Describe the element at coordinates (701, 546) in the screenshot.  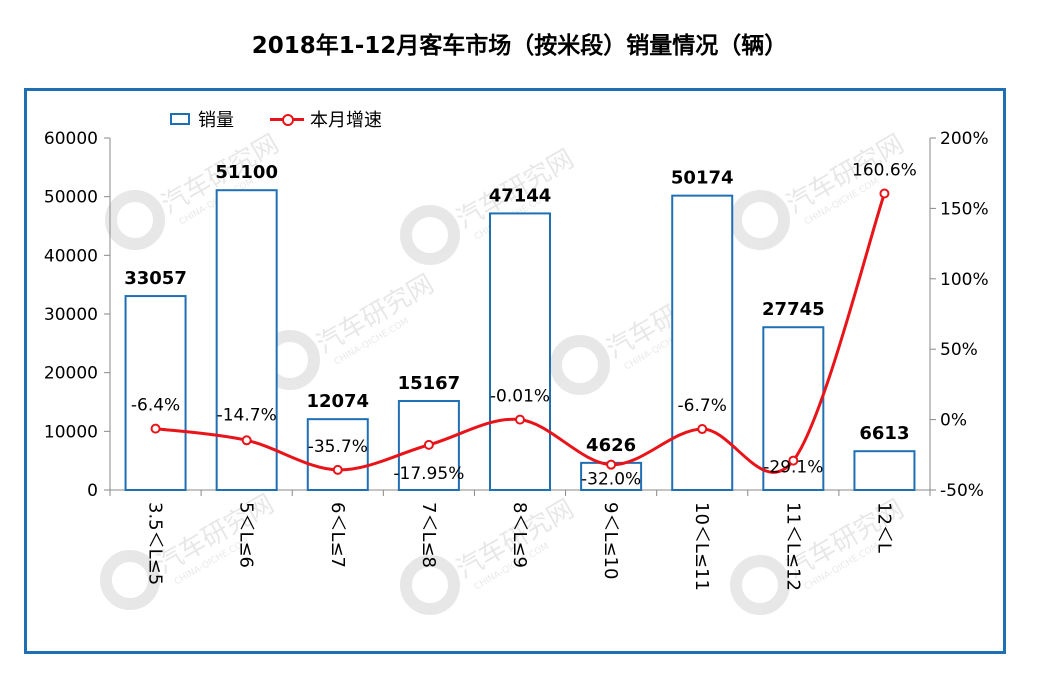
I see `x-tick-label: 10＜L≤11` at that location.